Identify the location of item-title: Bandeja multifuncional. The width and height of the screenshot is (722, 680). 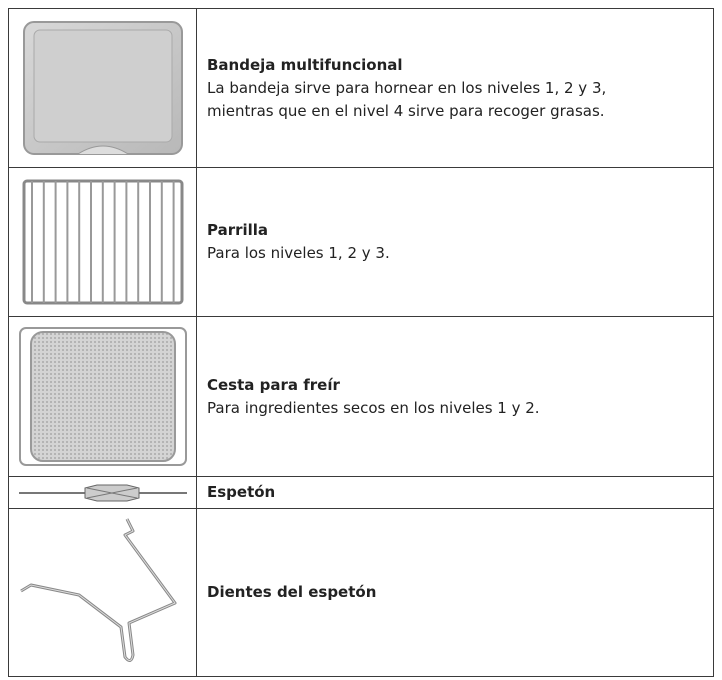
(305, 64).